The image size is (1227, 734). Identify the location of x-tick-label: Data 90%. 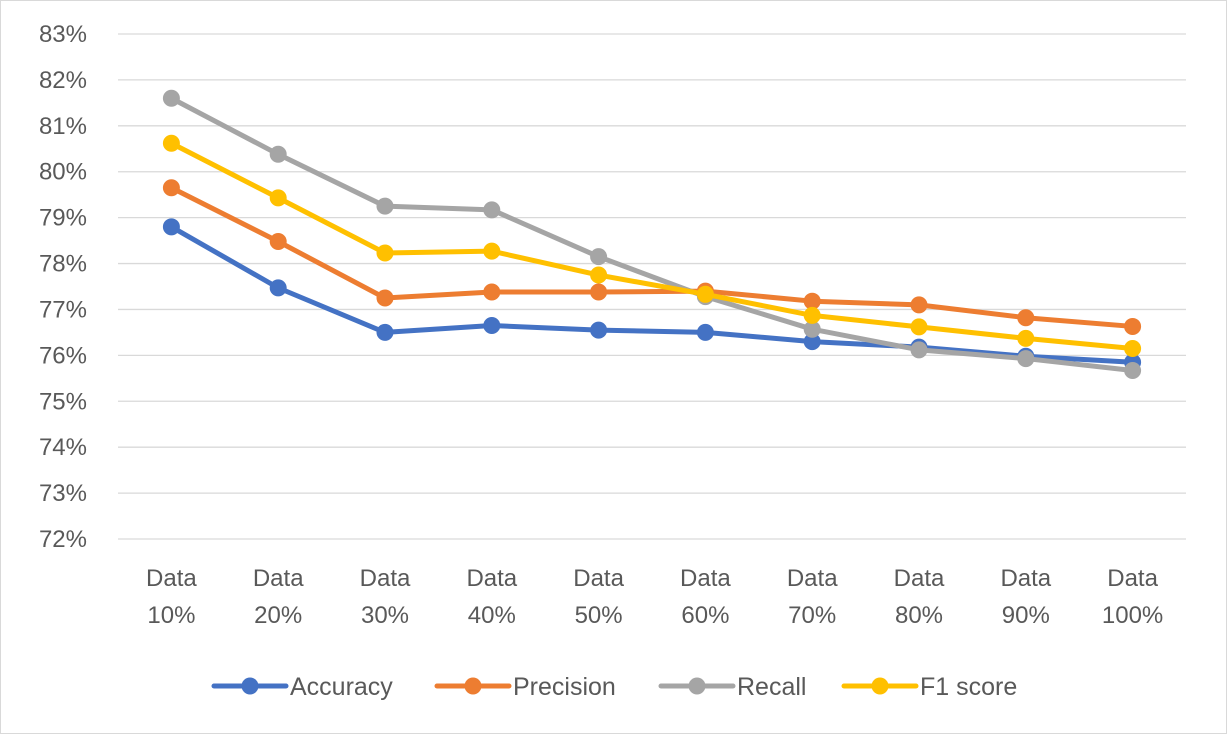
(1025, 597).